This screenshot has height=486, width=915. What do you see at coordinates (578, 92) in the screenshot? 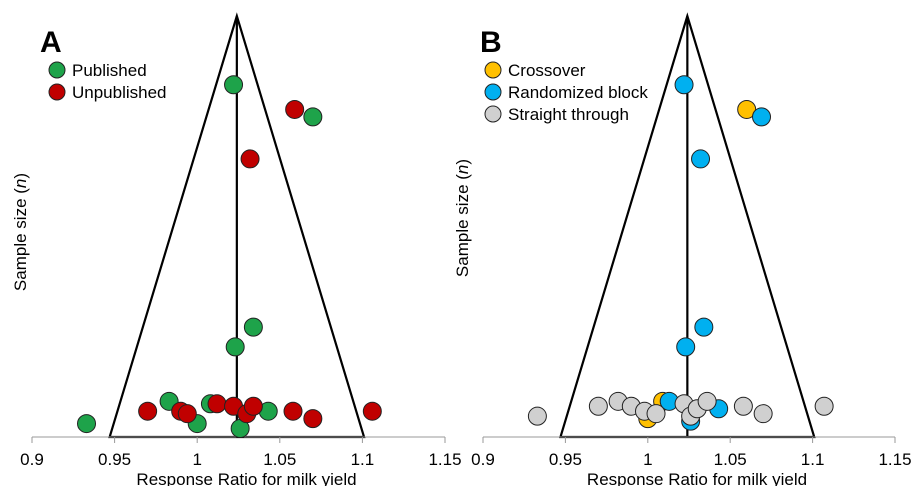
I see `legend-label-randomized-block: Randomized block` at bounding box center [578, 92].